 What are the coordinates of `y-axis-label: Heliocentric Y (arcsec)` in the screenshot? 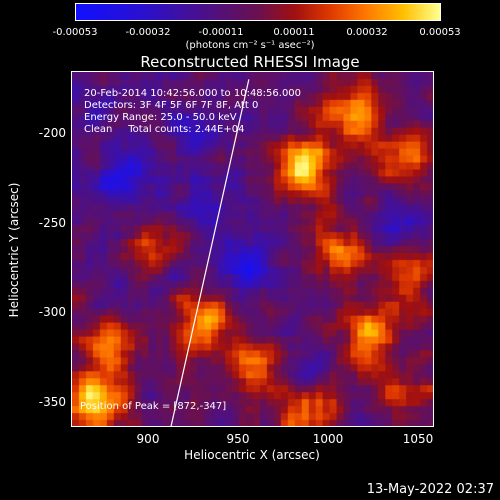 It's located at (14, 250).